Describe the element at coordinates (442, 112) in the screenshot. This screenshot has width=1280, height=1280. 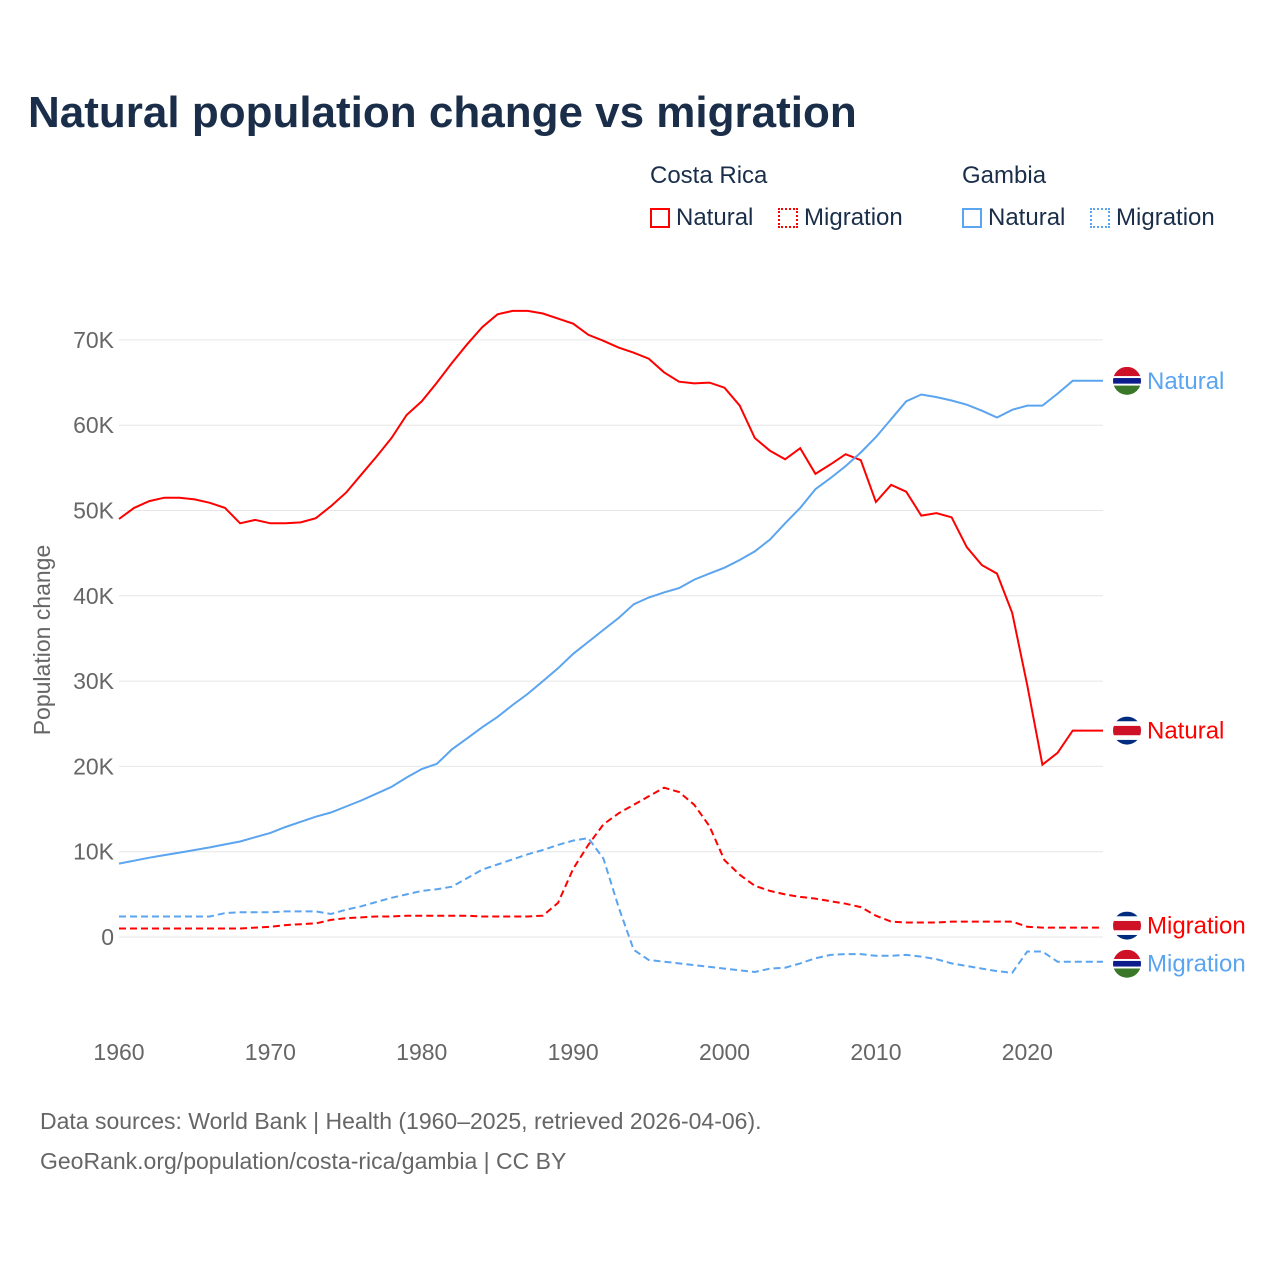
I see `chart-title: Natural population change vs migration` at that location.